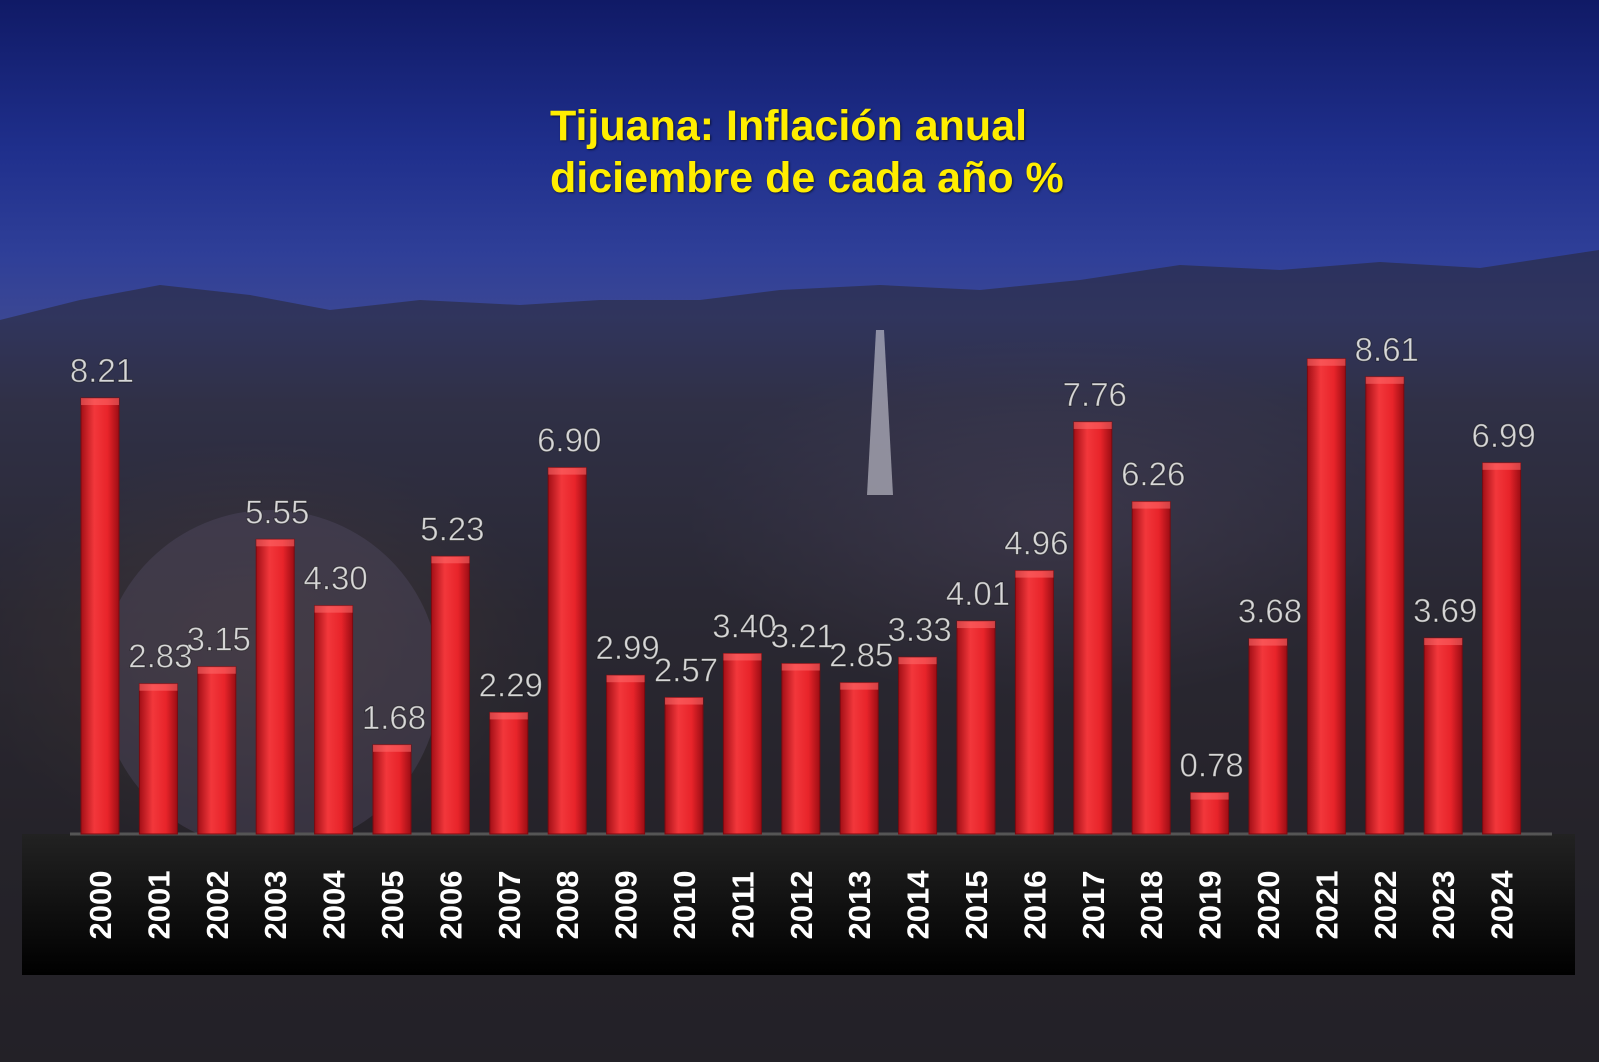 This screenshot has width=1599, height=1062. Describe the element at coordinates (1268, 736) in the screenshot. I see `bar-2020` at that location.